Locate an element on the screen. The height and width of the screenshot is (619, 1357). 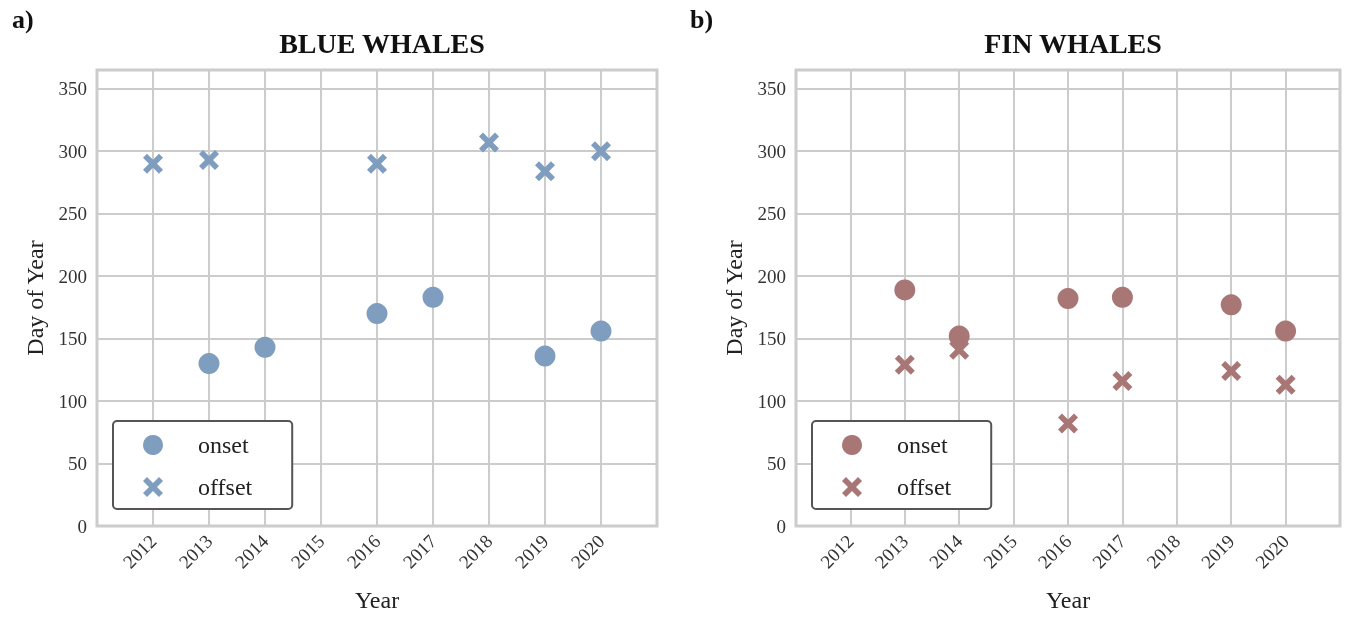
text: a) is located at coordinates (23, 19).